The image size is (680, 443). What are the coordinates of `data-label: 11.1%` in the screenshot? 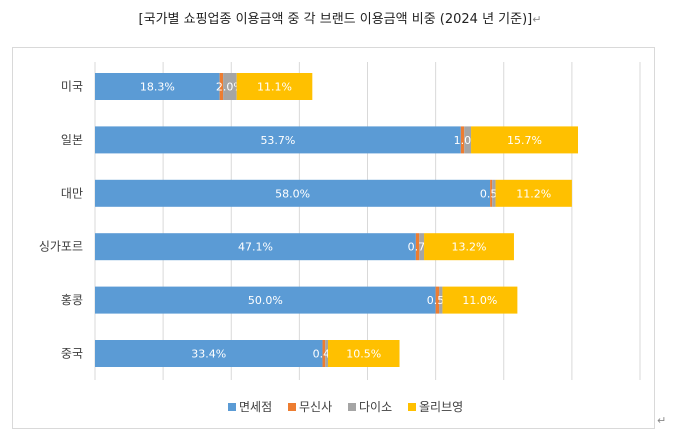 It's located at (274, 87).